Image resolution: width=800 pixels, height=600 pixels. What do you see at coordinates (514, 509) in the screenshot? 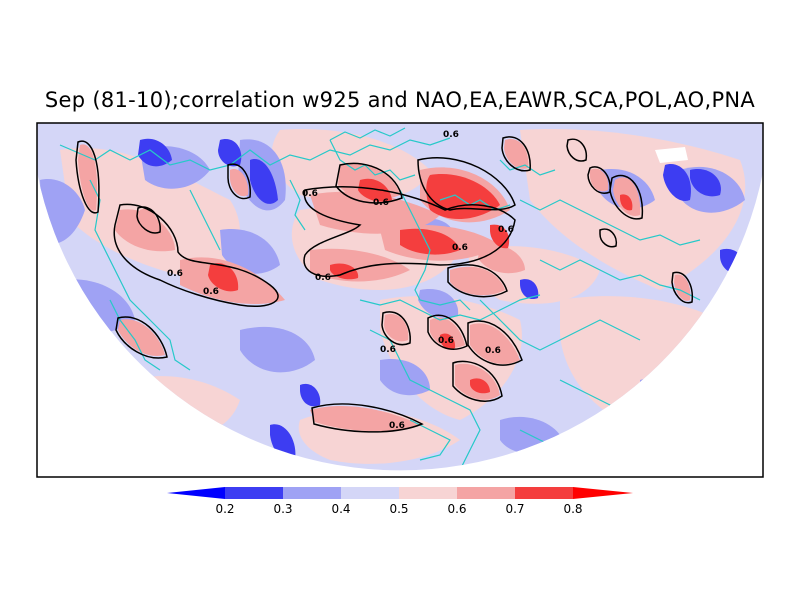
I see `colorbar-tick-label: 0.7` at bounding box center [514, 509].